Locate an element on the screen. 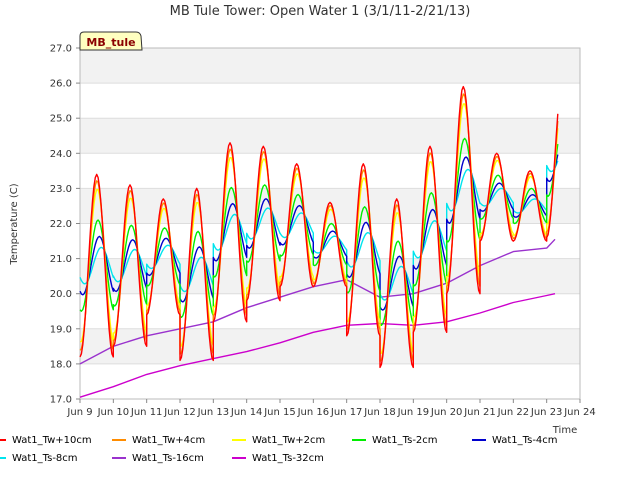 The height and width of the screenshot is (480, 640). y-axis-title: Temperature (C) is located at coordinates (14, 224).